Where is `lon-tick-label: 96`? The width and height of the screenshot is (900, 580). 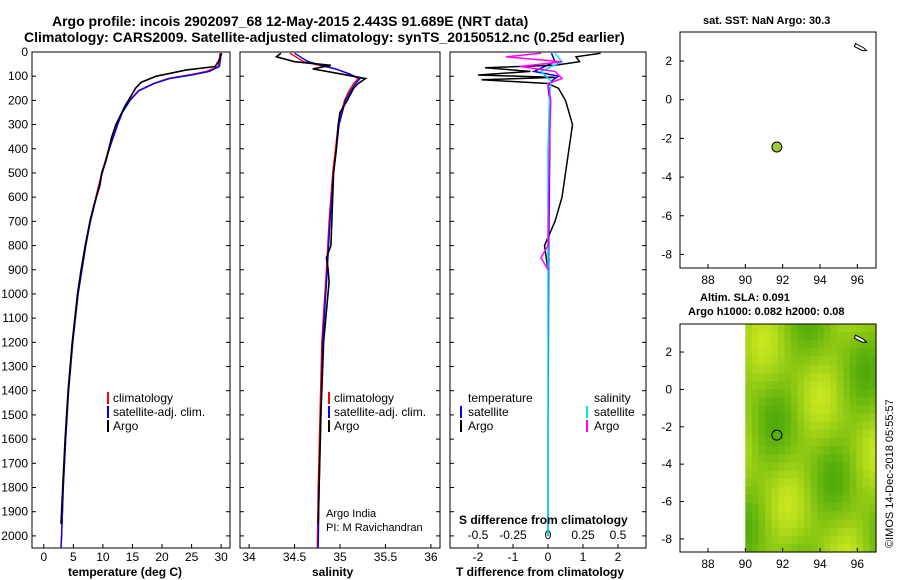 lon-tick-label: 96 is located at coordinates (858, 280).